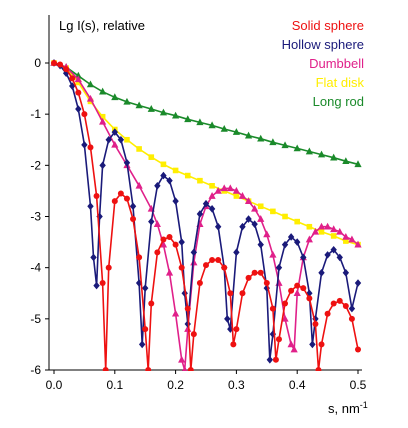 This screenshot has height=428, width=408. Describe the element at coordinates (35, 319) in the screenshot. I see `y-tick-label: -5` at that location.